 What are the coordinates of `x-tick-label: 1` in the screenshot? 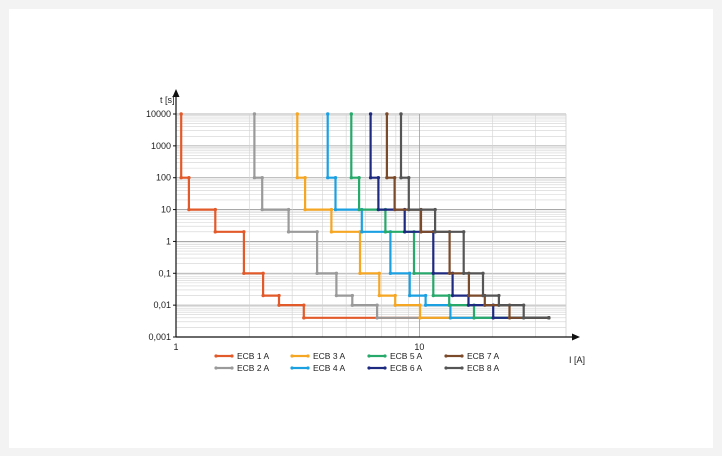 It's located at (175, 347).